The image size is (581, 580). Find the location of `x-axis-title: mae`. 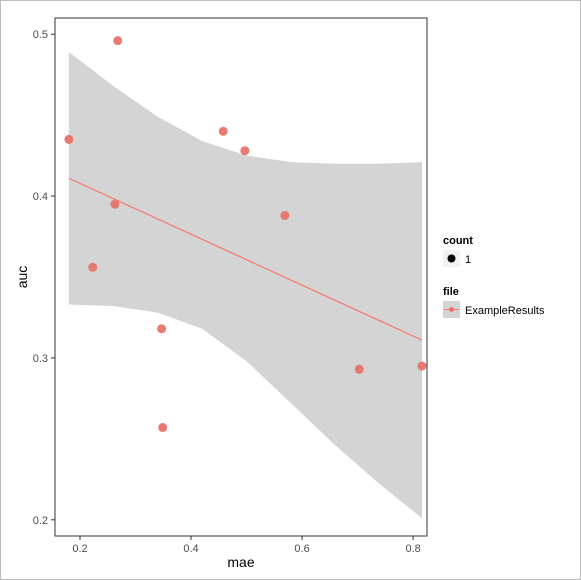

x-axis-title: mae is located at coordinates (240, 562).